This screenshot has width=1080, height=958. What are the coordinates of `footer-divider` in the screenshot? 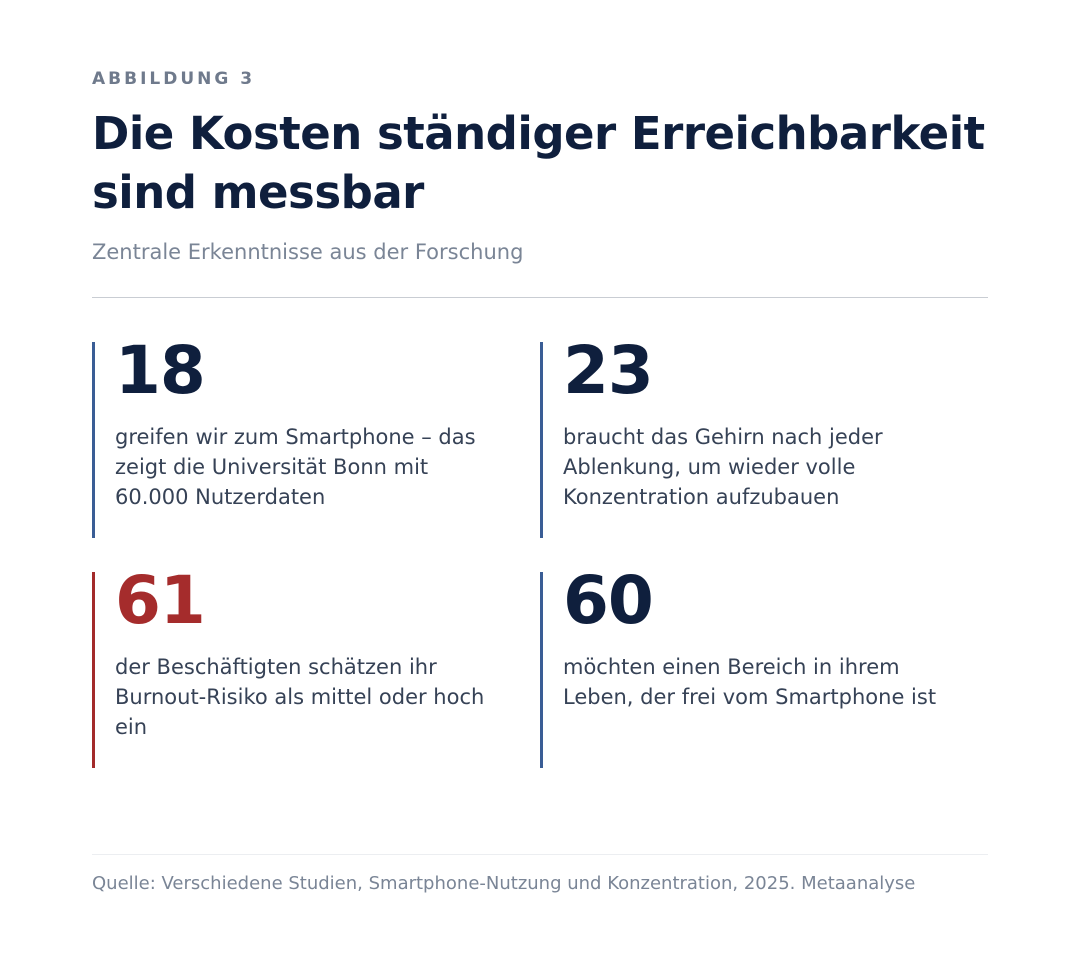 It's located at (540, 854).